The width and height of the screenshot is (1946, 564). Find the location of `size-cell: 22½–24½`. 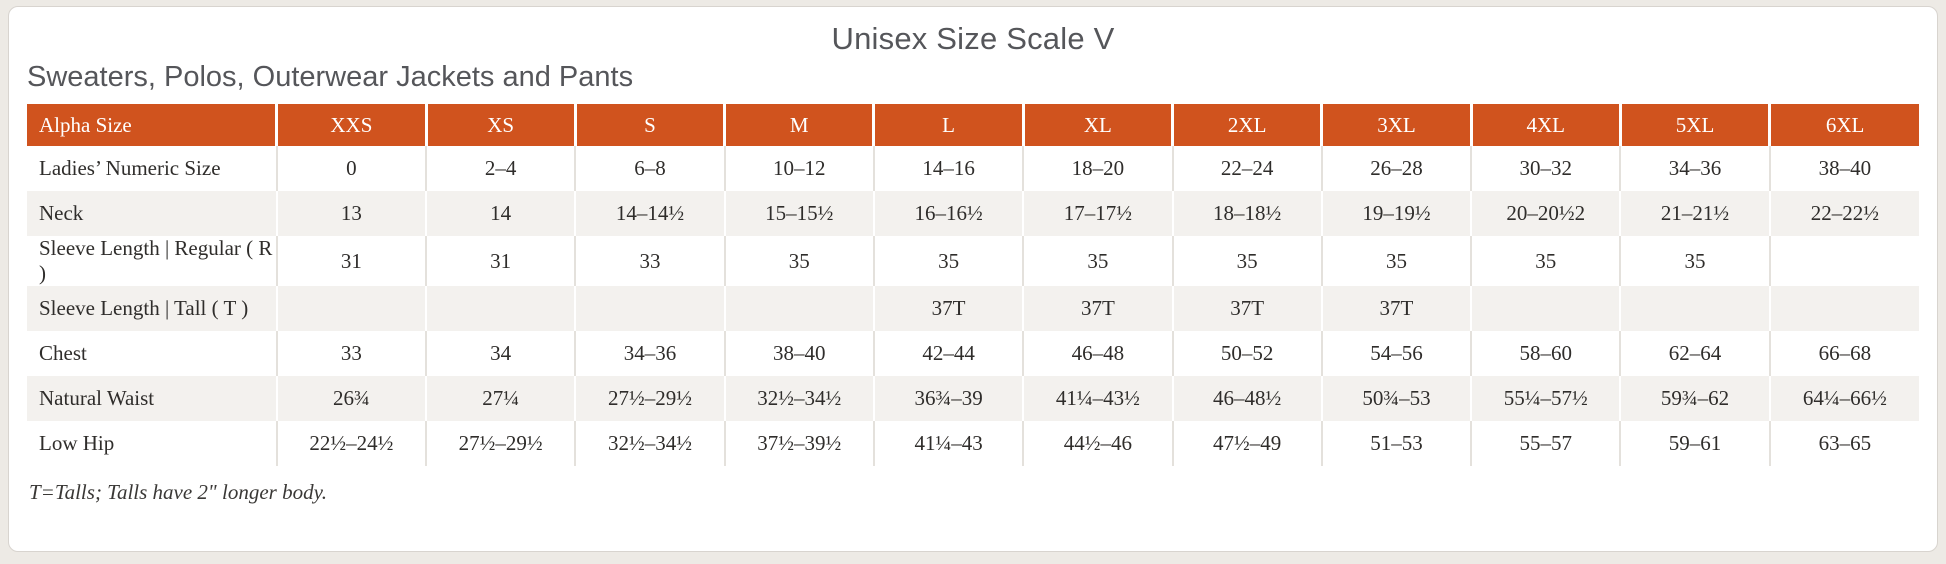

size-cell: 22½–24½ is located at coordinates (351, 443).